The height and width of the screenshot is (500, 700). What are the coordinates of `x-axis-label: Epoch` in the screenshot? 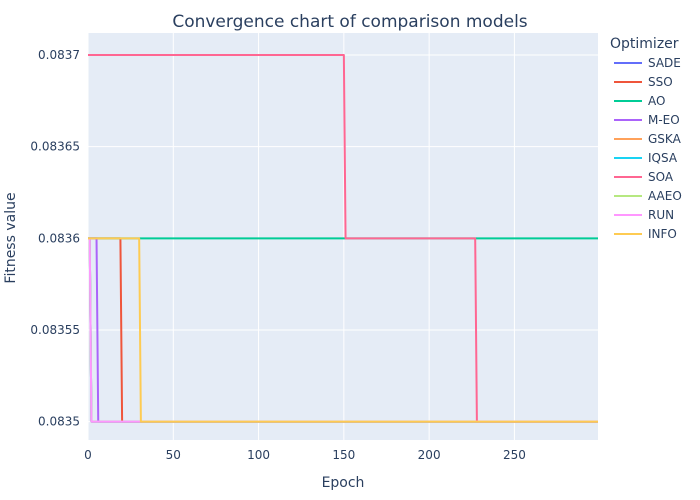 It's located at (343, 483).